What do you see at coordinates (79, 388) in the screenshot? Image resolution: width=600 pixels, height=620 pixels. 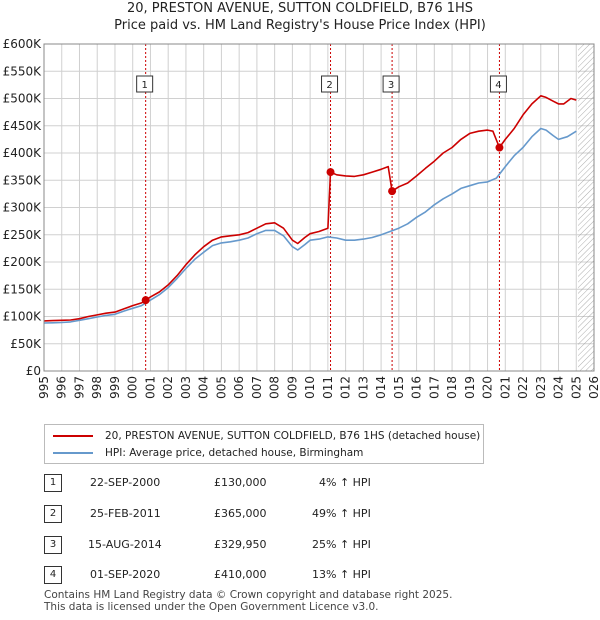 I see `x-tick-label: 1997` at bounding box center [79, 388].